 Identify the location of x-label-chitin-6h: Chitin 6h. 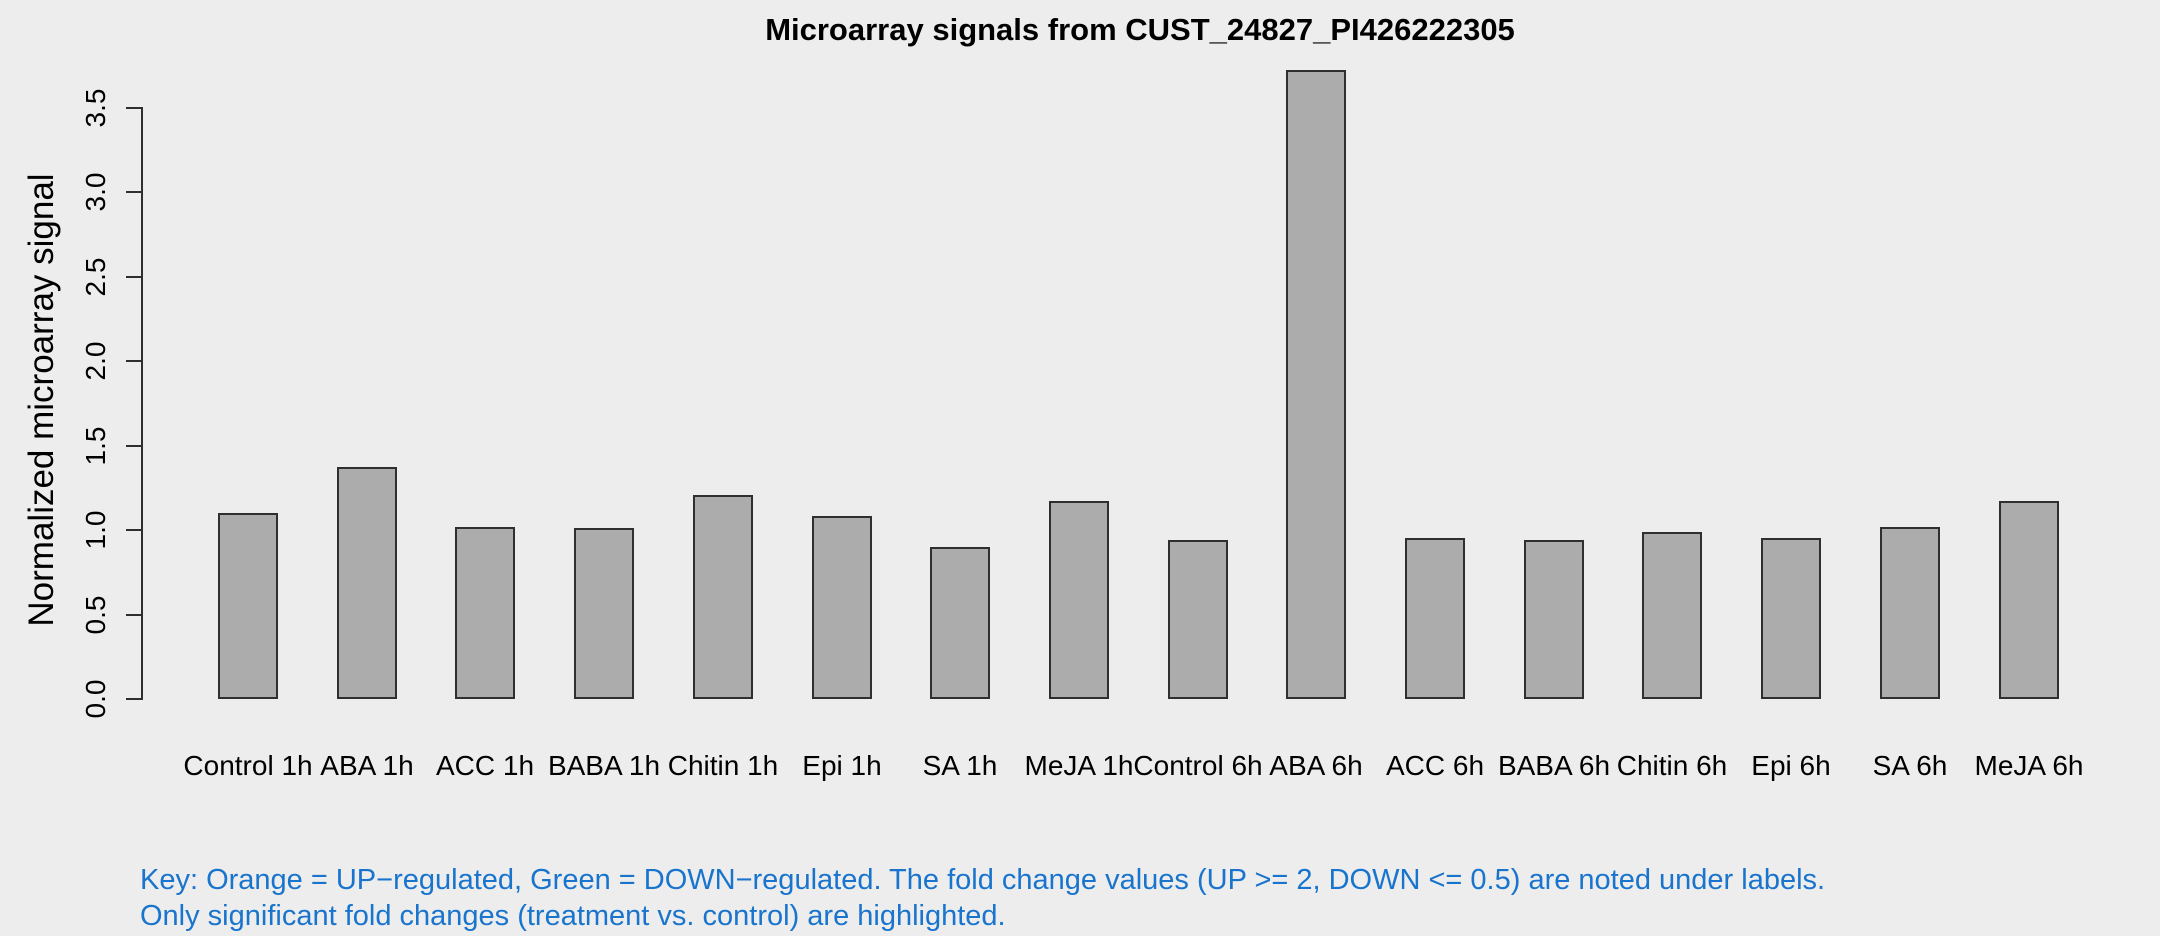
(1672, 765).